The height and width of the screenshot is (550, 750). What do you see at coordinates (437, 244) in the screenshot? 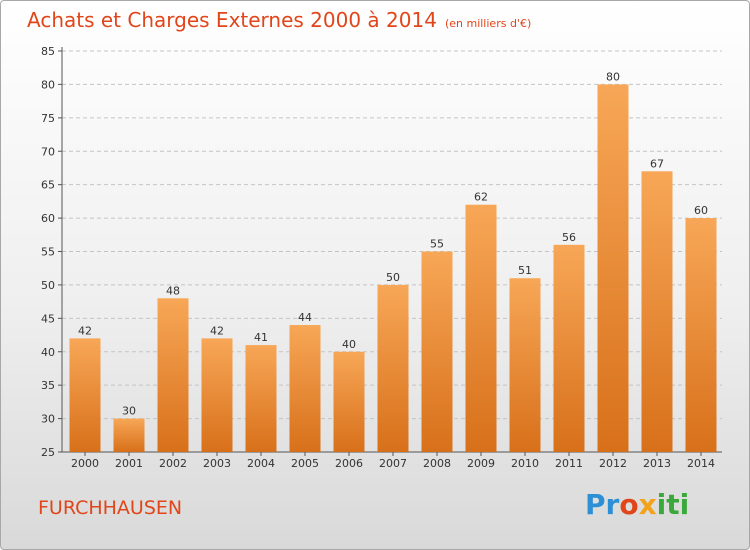
I see `data-label-2008: 55` at bounding box center [437, 244].